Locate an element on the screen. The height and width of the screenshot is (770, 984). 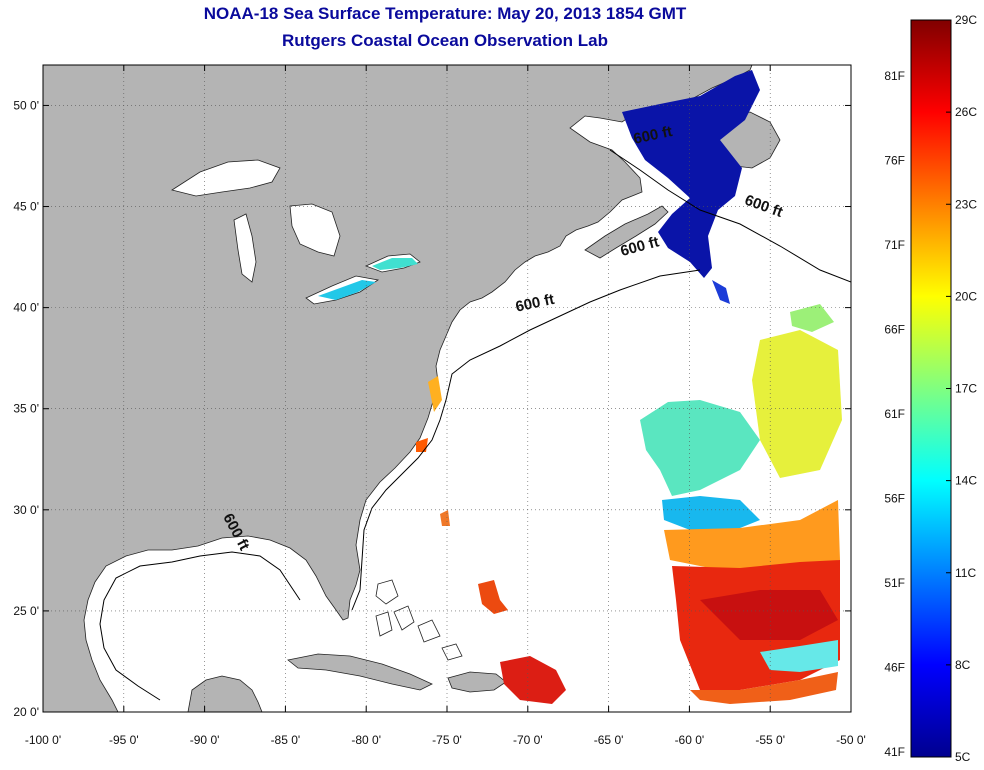
colorbar-fahrenheit-label: 41F is located at coordinates (894, 752).